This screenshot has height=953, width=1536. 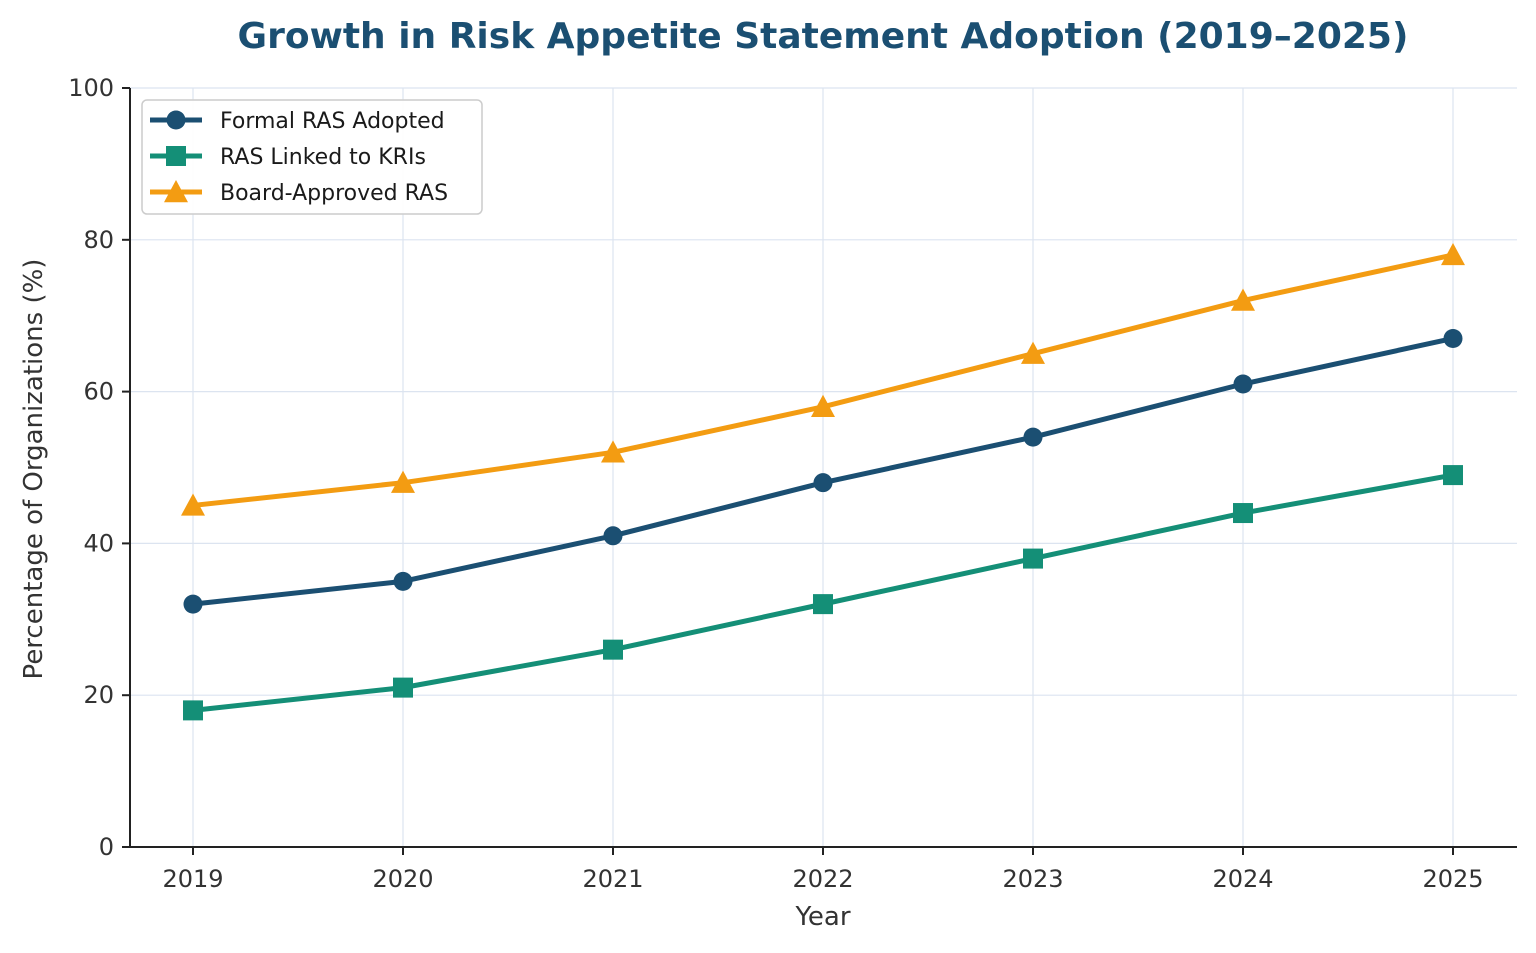 I want to click on y-tick-label: 0, so click(x=106, y=847).